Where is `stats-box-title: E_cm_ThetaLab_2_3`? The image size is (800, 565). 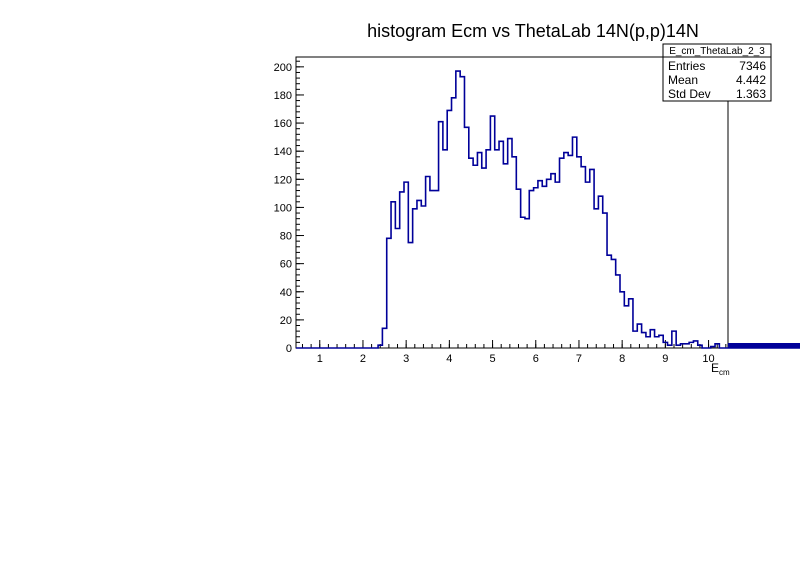 stats-box-title: E_cm_ThetaLab_2_3 is located at coordinates (717, 51).